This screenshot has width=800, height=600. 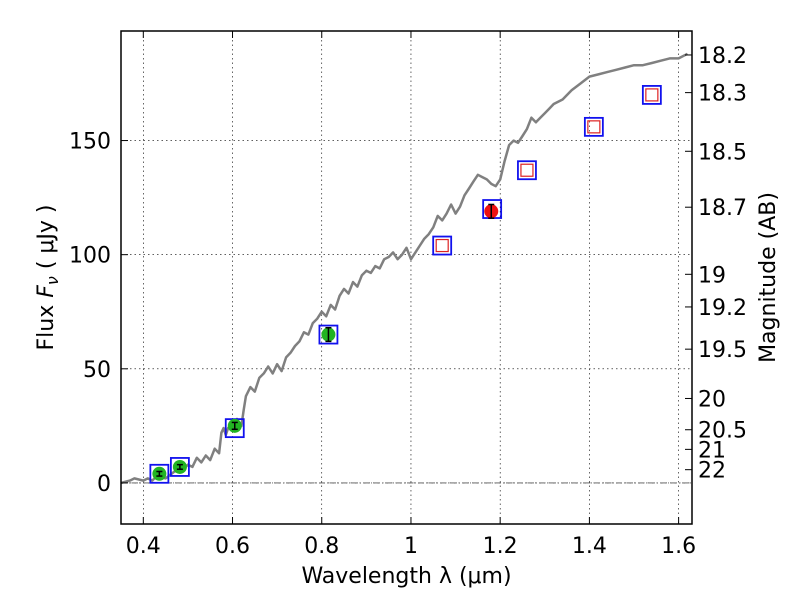 I want to click on x-axis-title: Wavelength λ (μm), so click(x=406, y=576).